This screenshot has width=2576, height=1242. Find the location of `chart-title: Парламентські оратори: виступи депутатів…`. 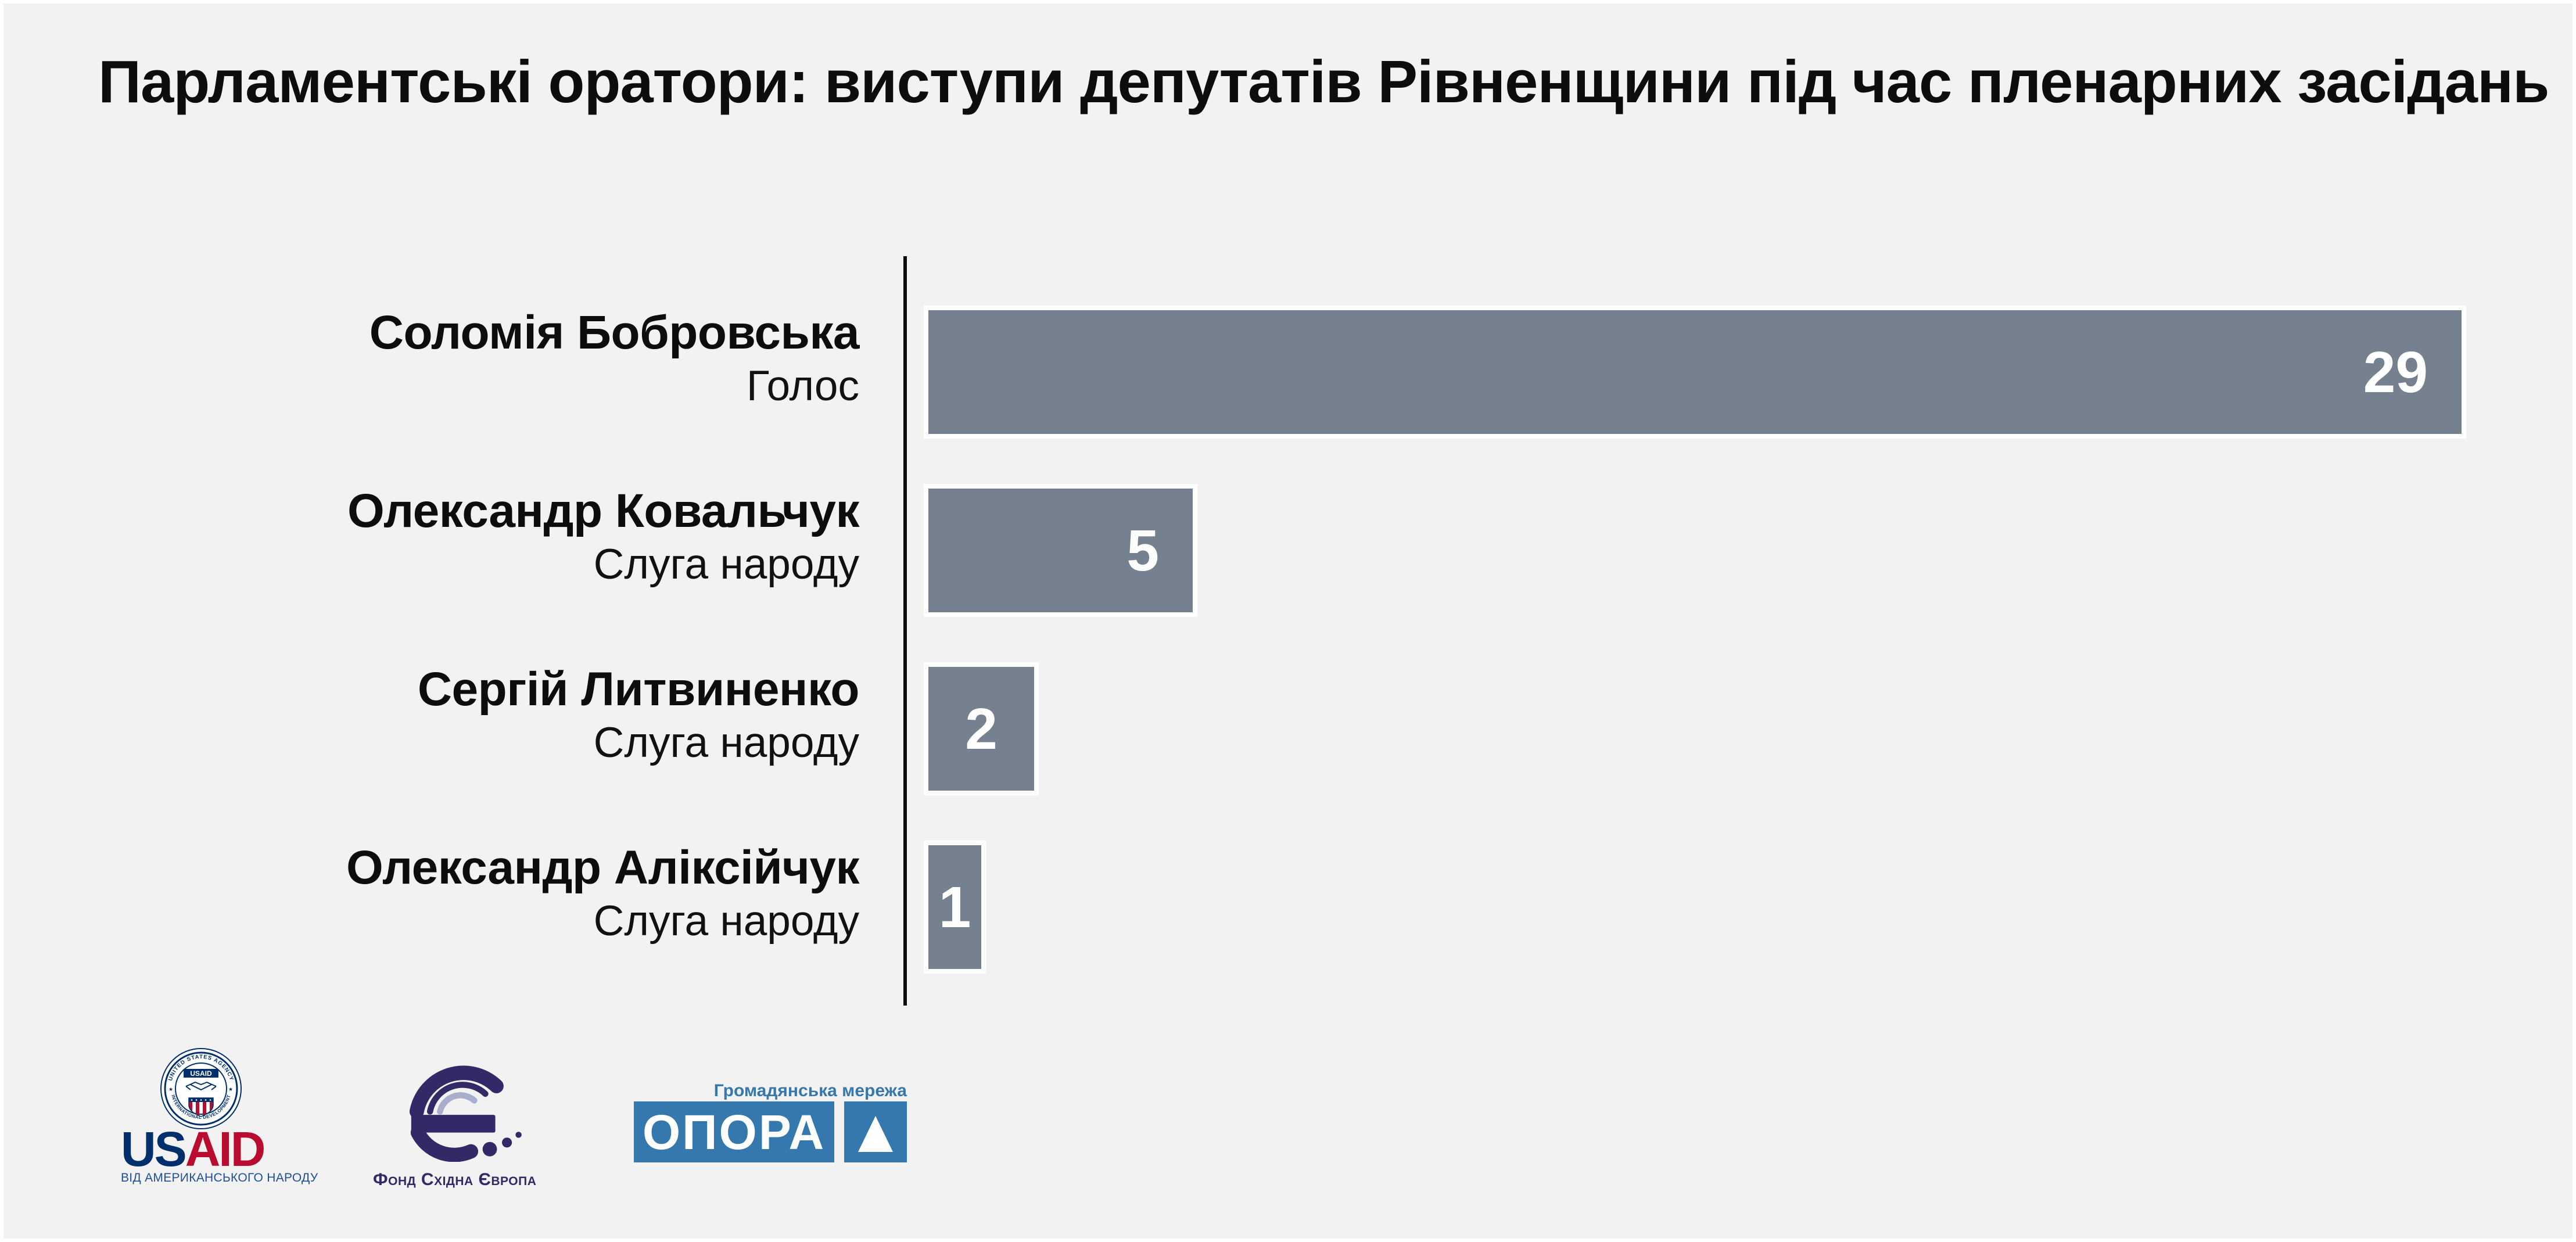

chart-title: Парламентські оратори: виступи депутатів… is located at coordinates (1323, 82).